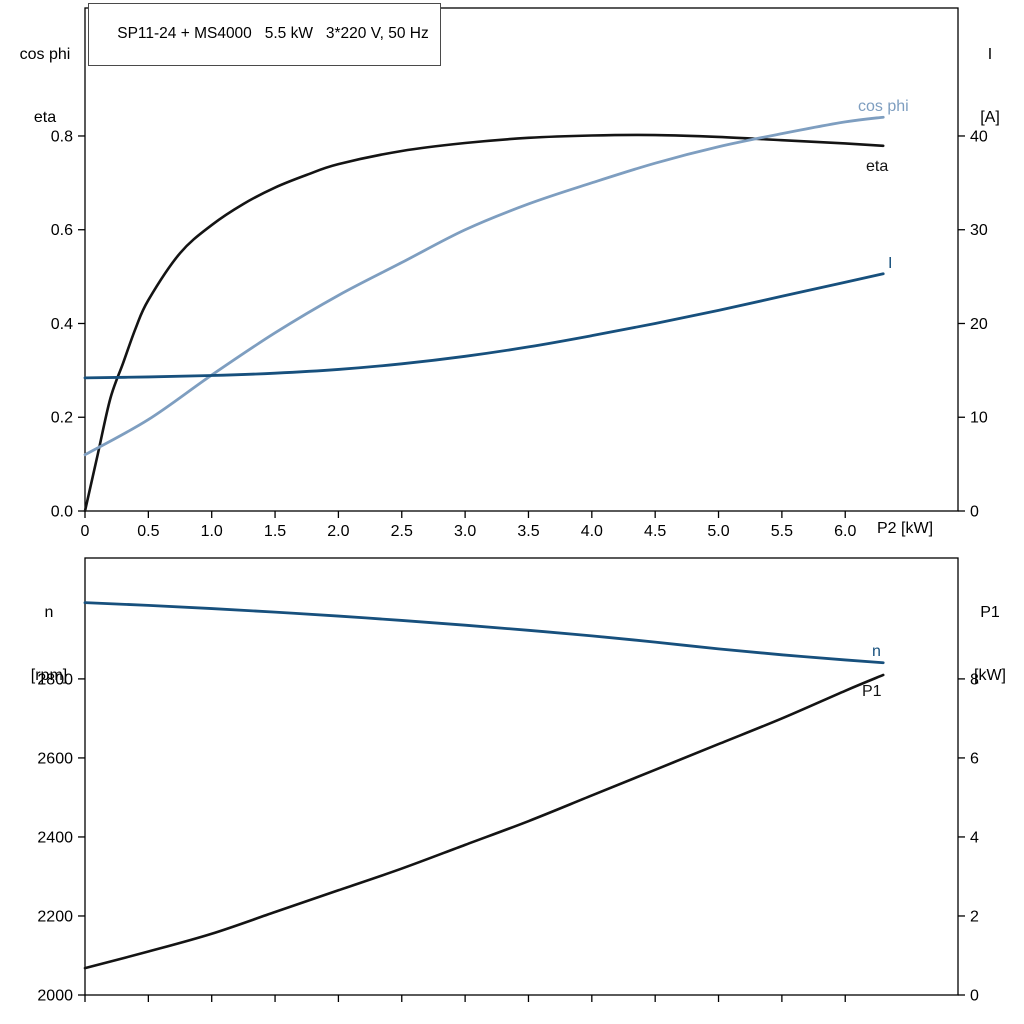  What do you see at coordinates (990, 117) in the screenshot?
I see `right-axis-title-line2: [A]` at bounding box center [990, 117].